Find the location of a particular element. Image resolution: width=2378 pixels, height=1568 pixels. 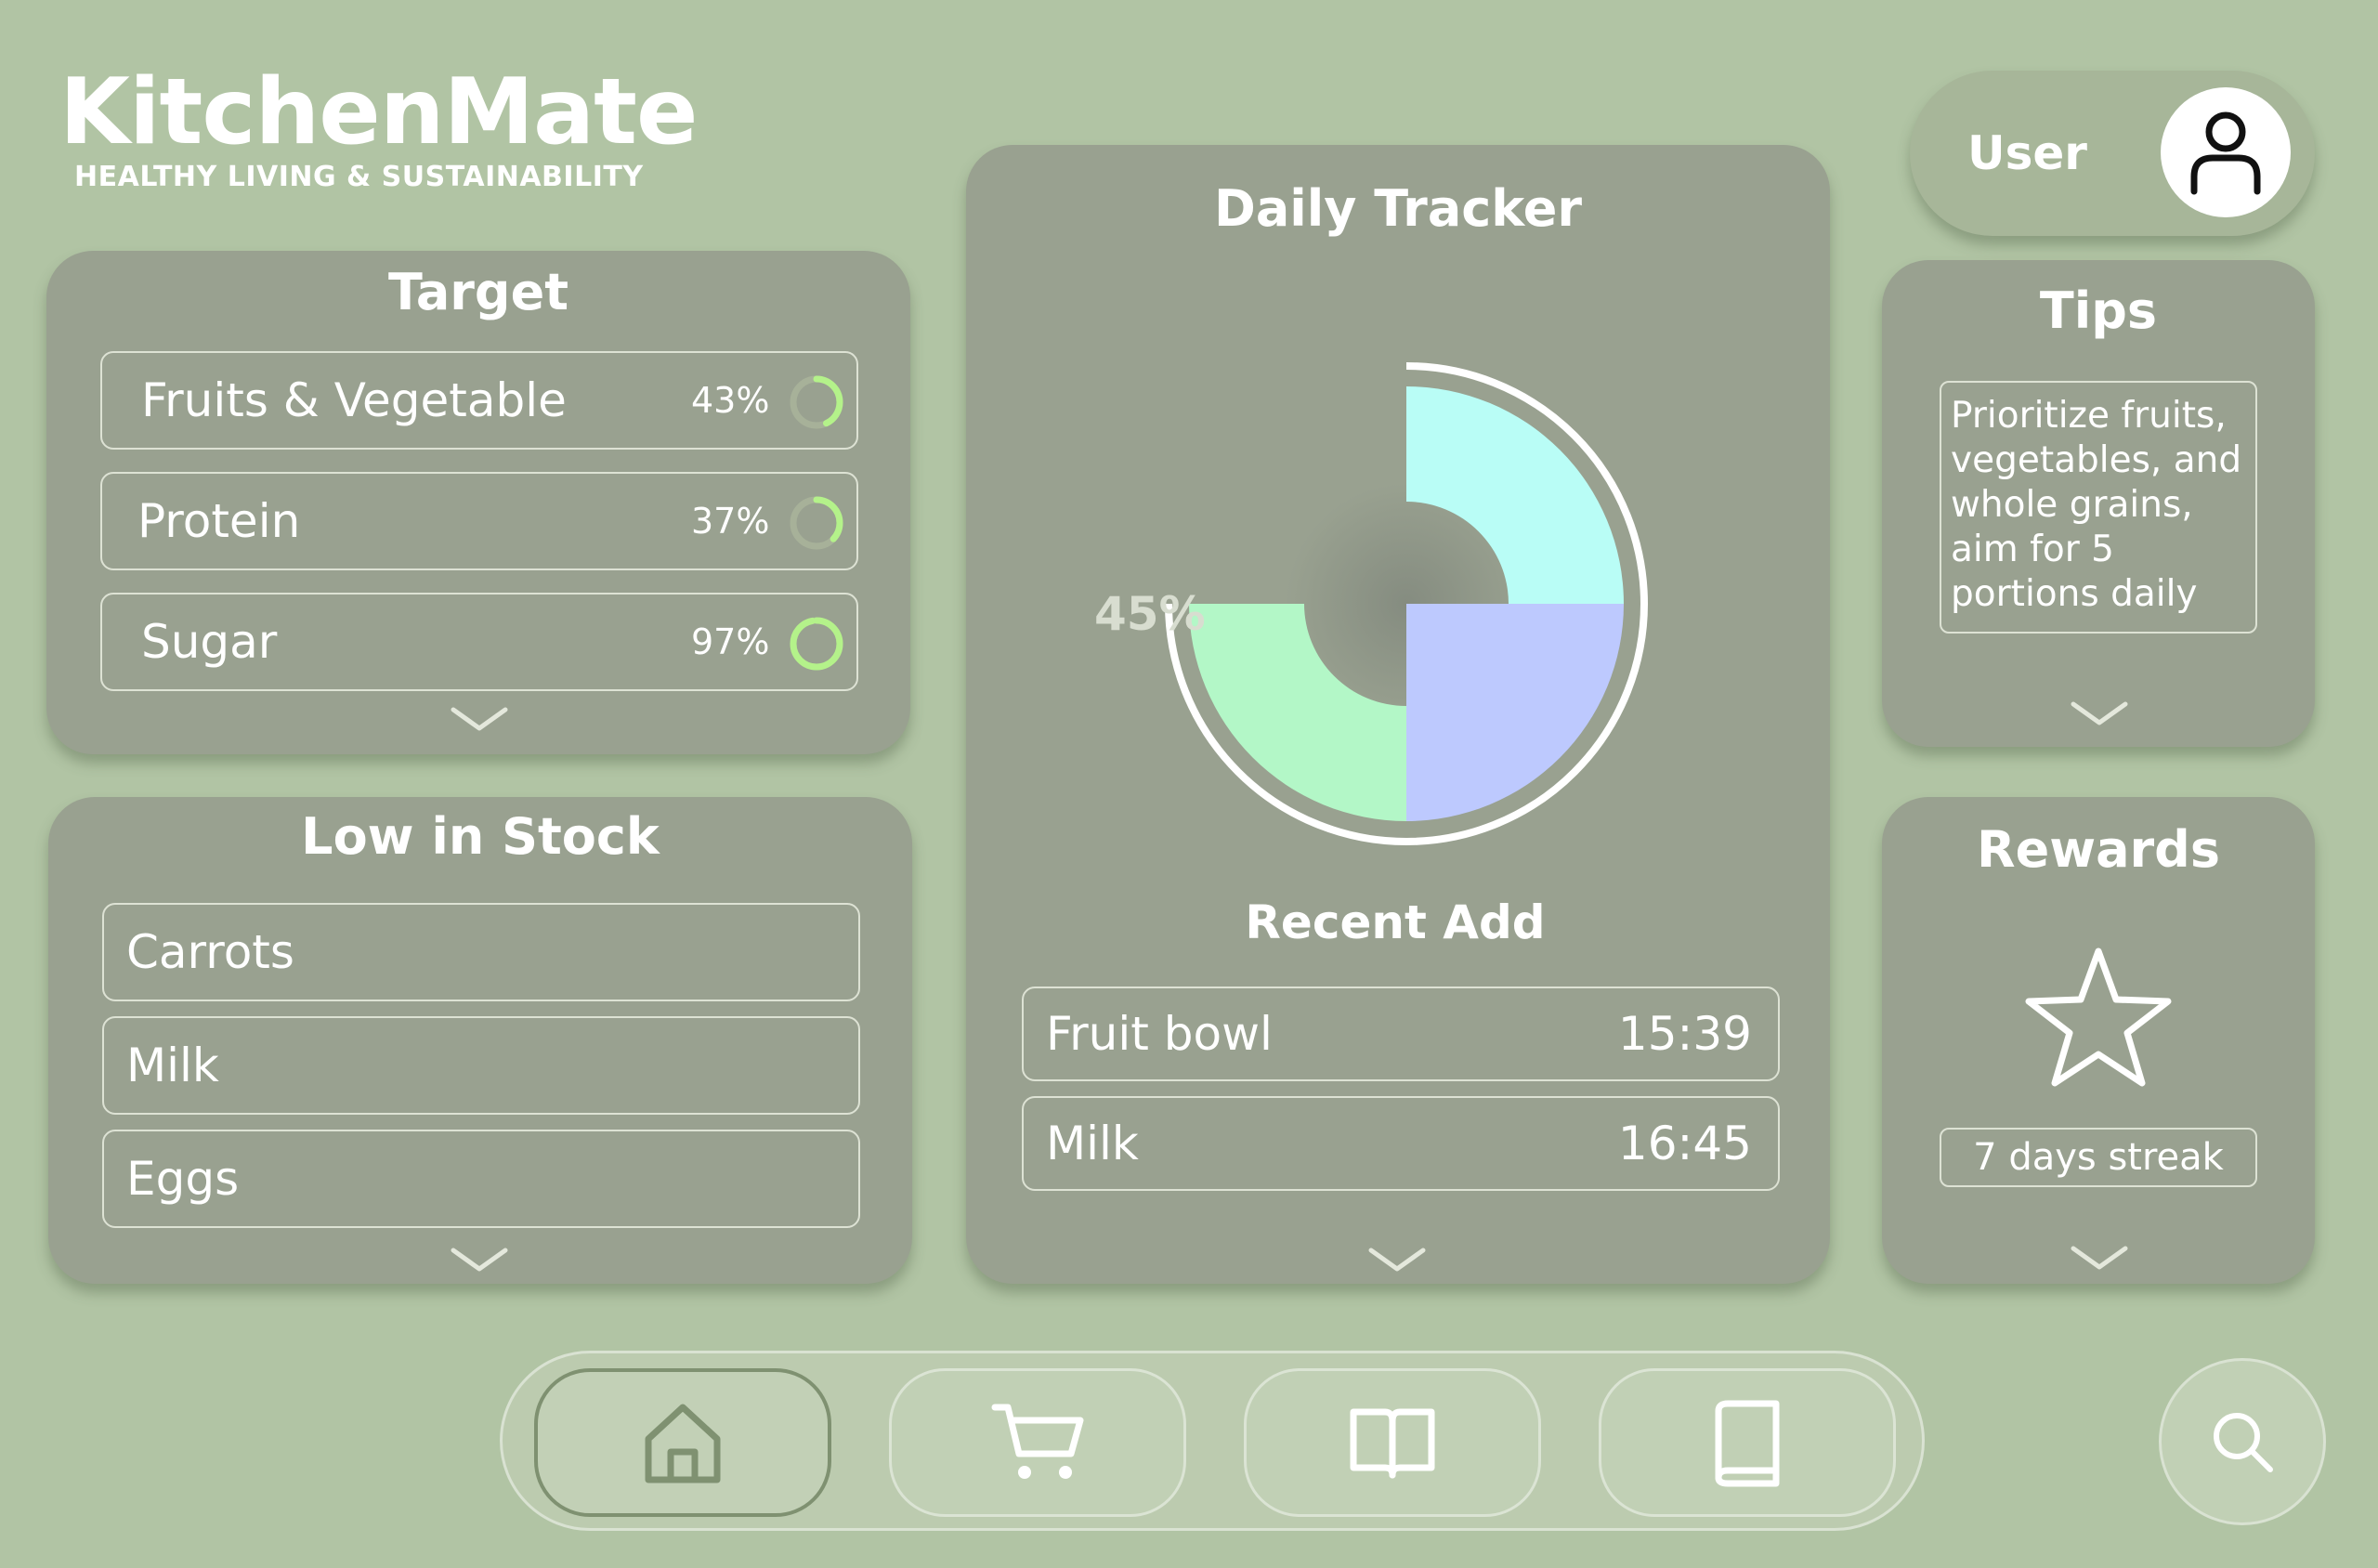

recent-add-title: Recent Add is located at coordinates (1395, 922).